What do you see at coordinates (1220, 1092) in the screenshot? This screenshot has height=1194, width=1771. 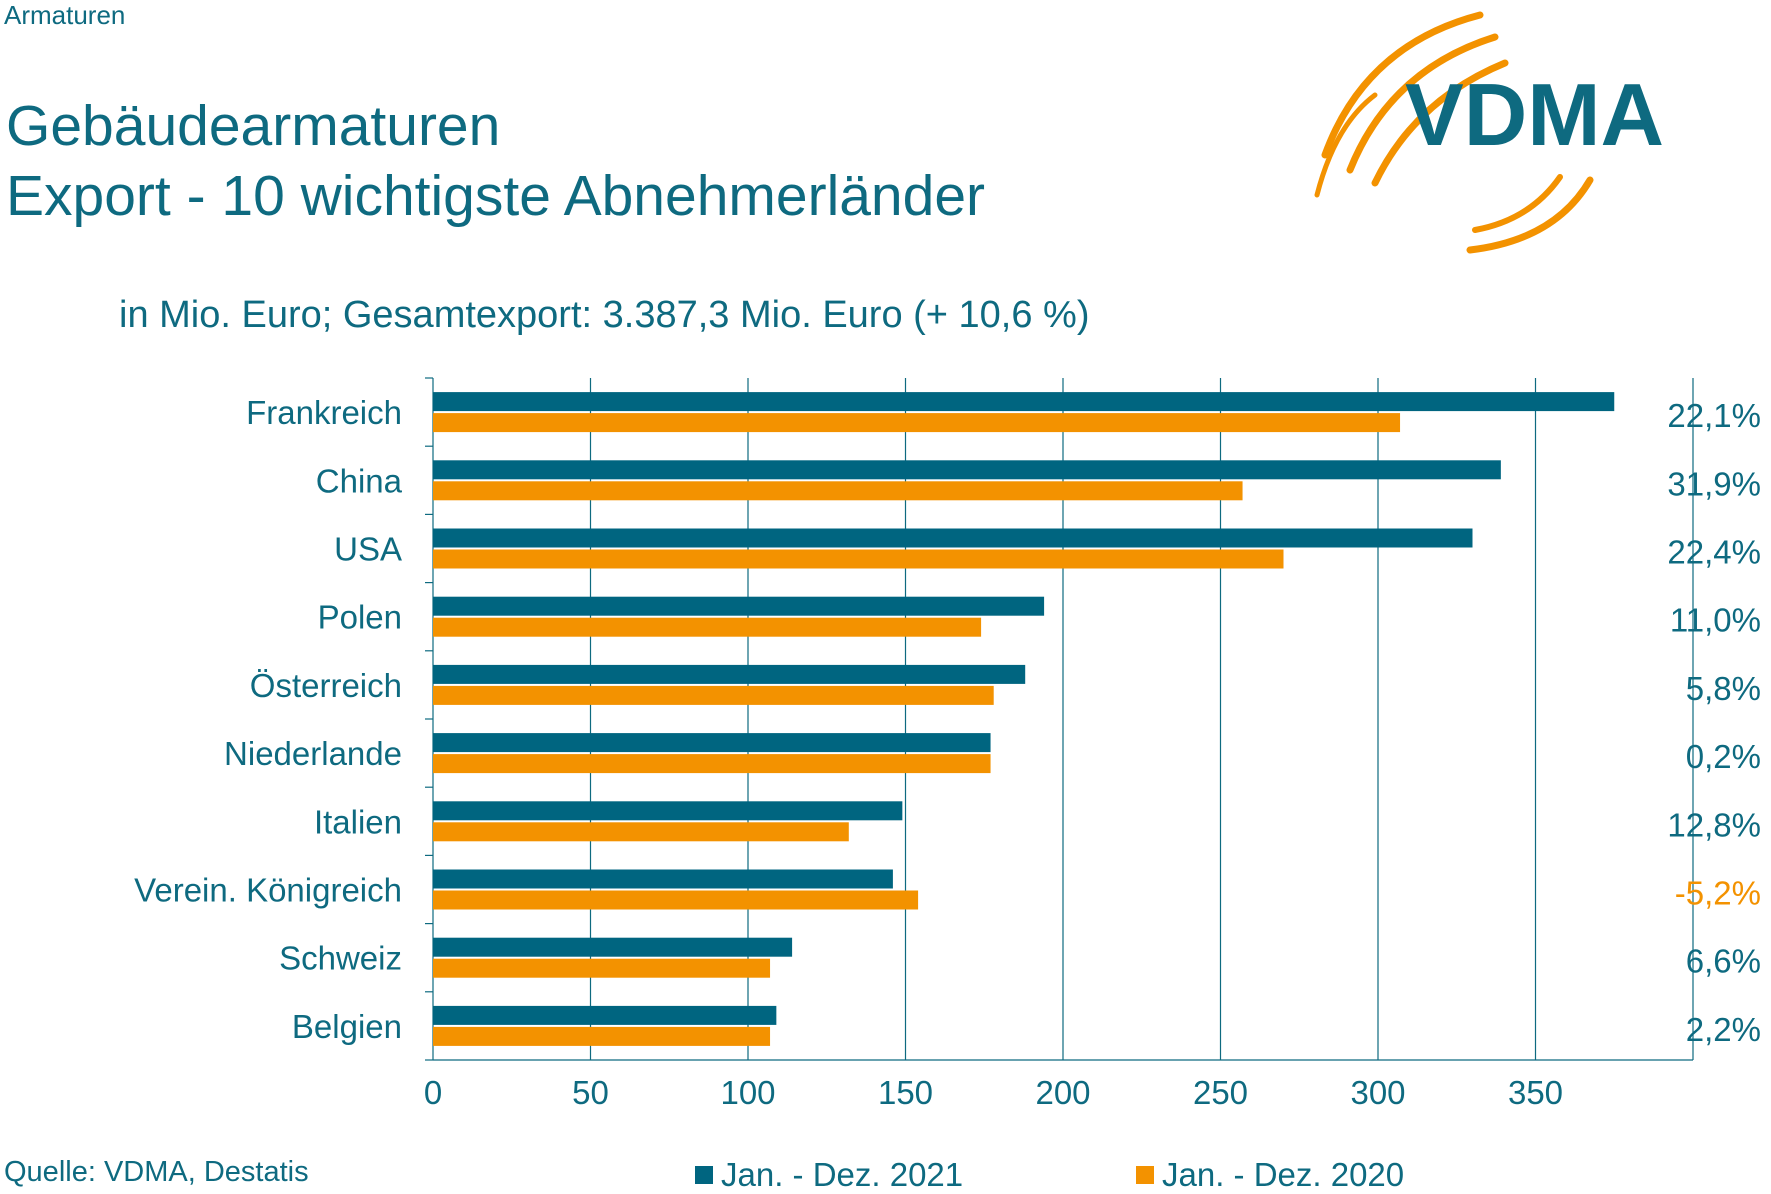 I see `x-tick-label: 250` at bounding box center [1220, 1092].